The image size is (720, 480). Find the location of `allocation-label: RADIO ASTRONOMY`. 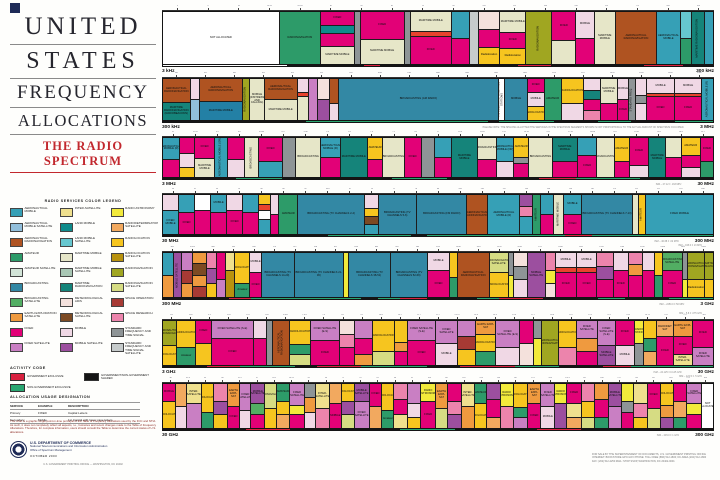

allocation-label: RADIO ASTRONOMY is located at coordinates (428, 391).